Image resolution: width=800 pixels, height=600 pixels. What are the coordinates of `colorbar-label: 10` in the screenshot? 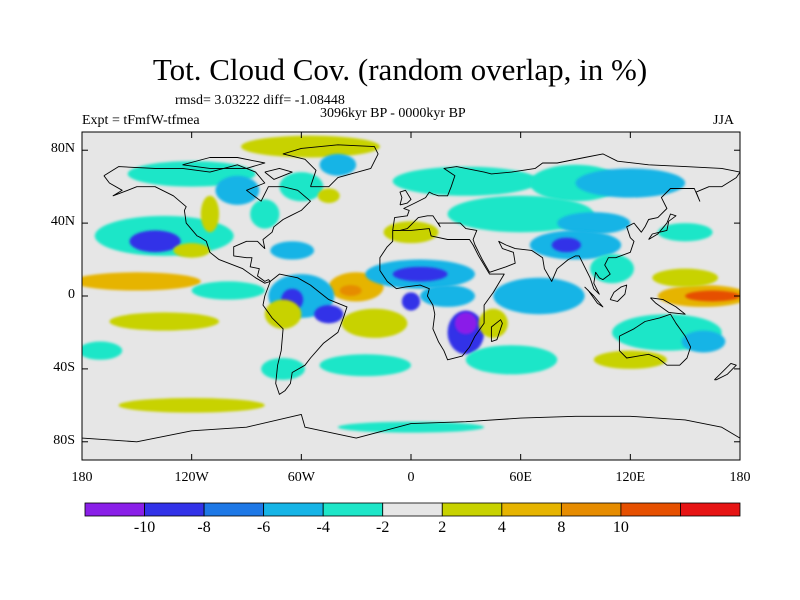 It's located at (620, 527).